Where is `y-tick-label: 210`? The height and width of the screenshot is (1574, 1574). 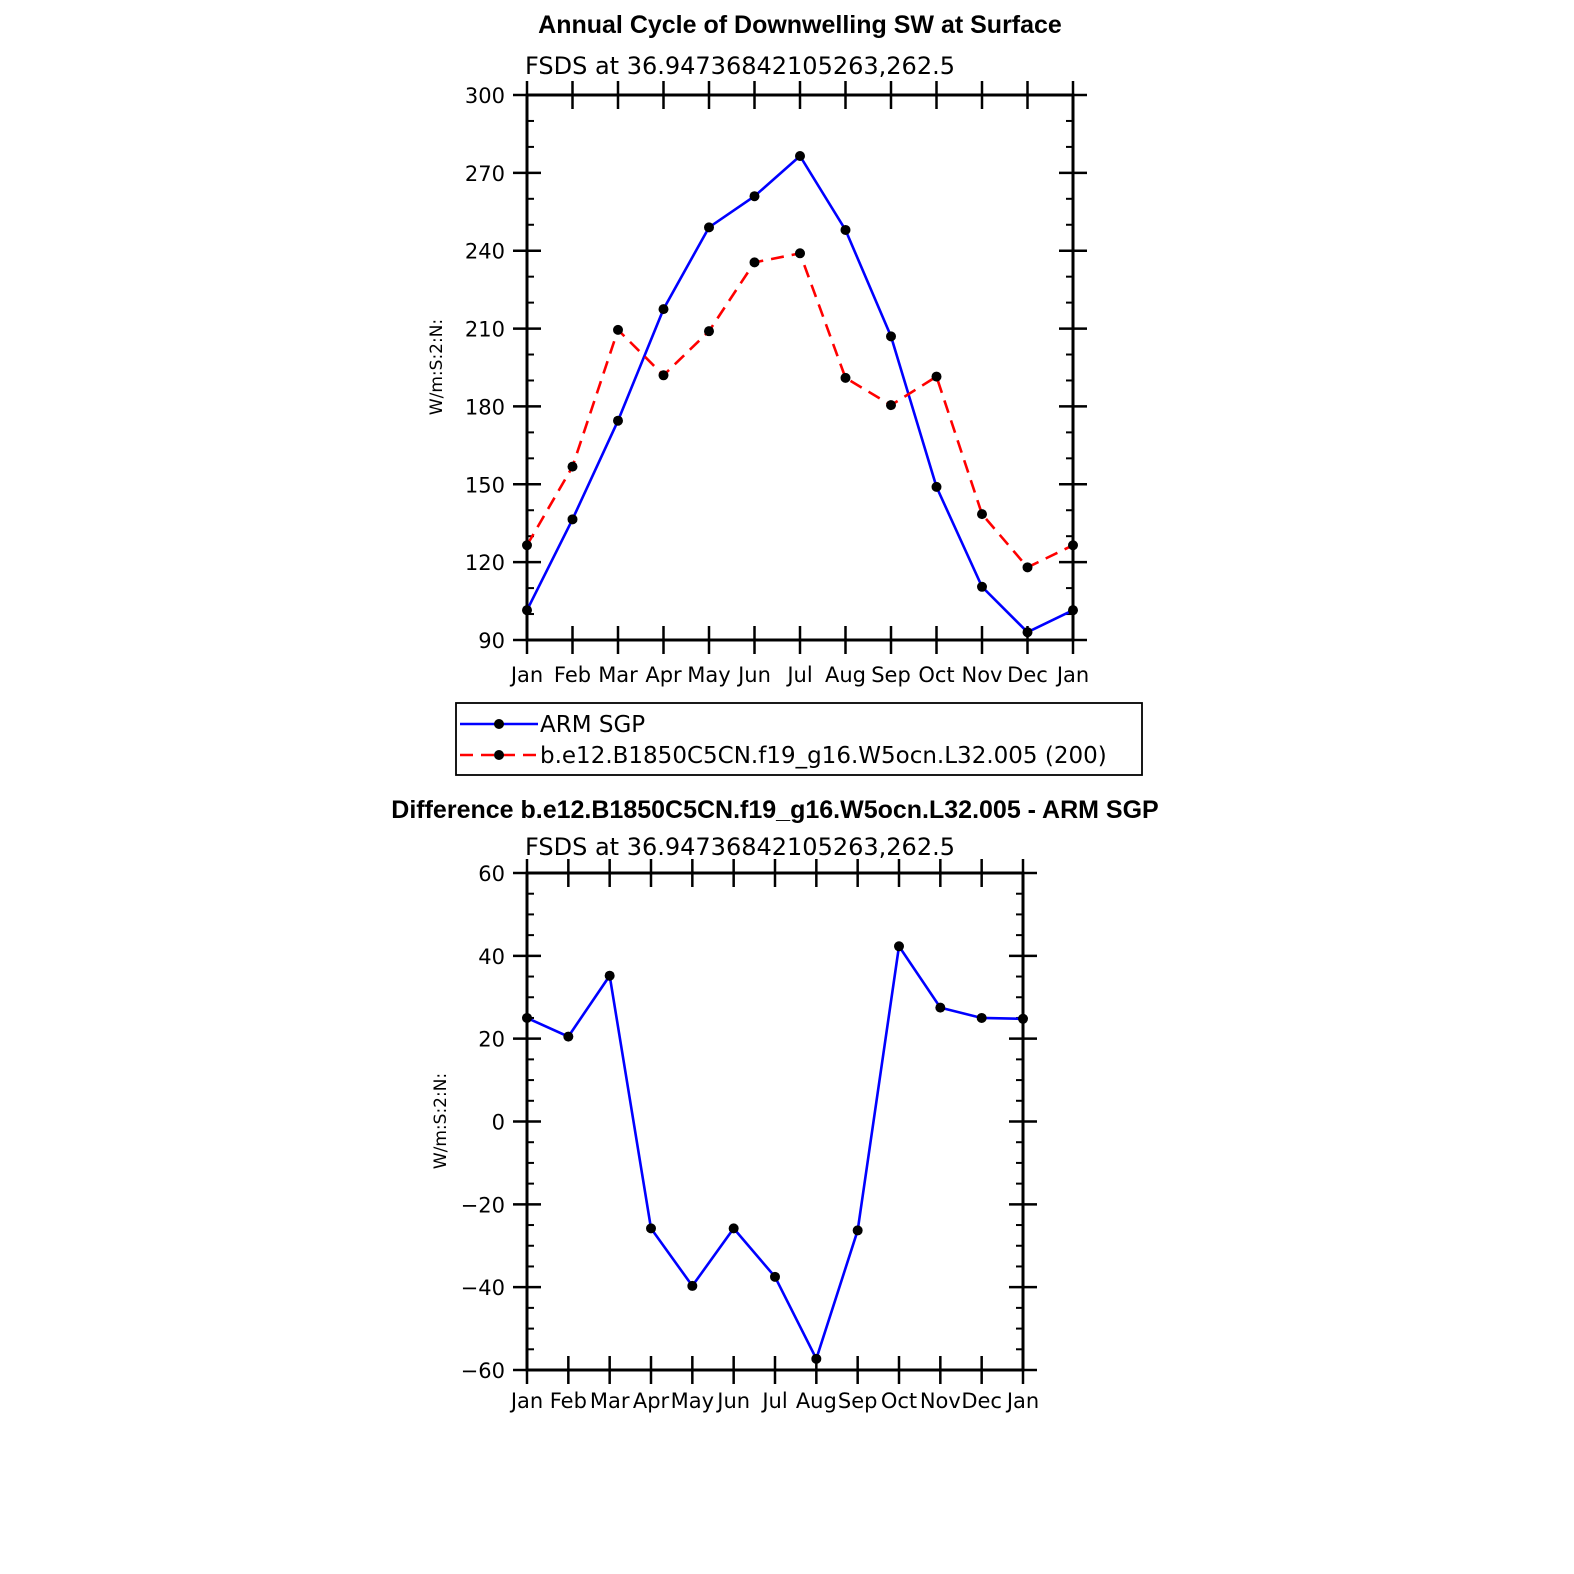
y-tick-label: 210 is located at coordinates (485, 330).